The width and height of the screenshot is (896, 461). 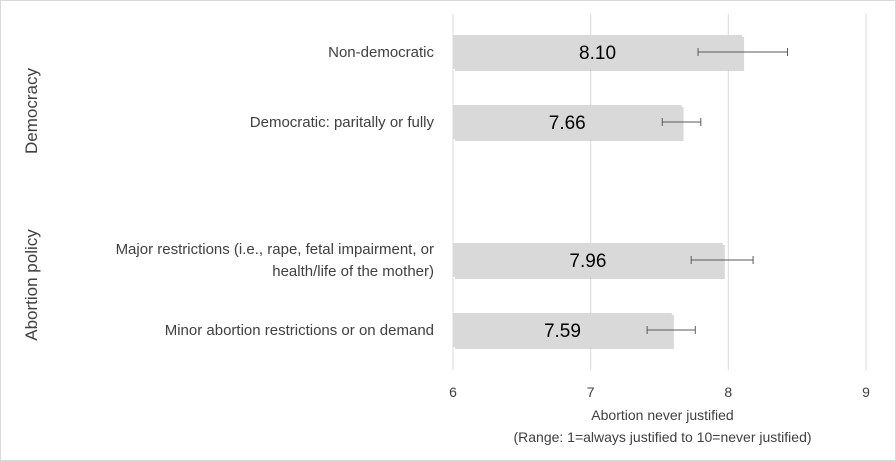 What do you see at coordinates (381, 52) in the screenshot?
I see `bar-0-0-category-label: Non-democratic` at bounding box center [381, 52].